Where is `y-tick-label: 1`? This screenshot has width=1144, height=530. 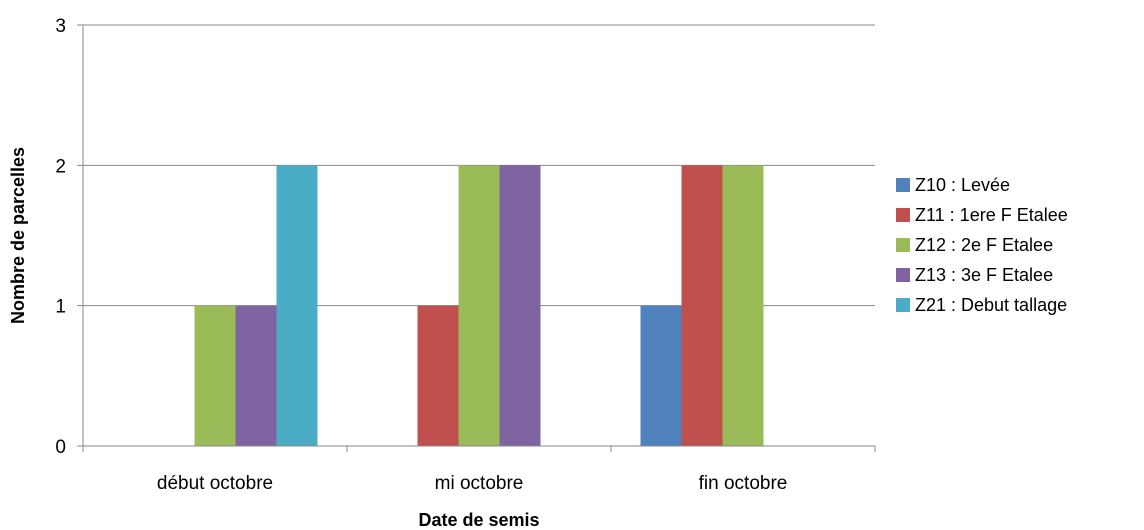
y-tick-label: 1 is located at coordinates (60, 307).